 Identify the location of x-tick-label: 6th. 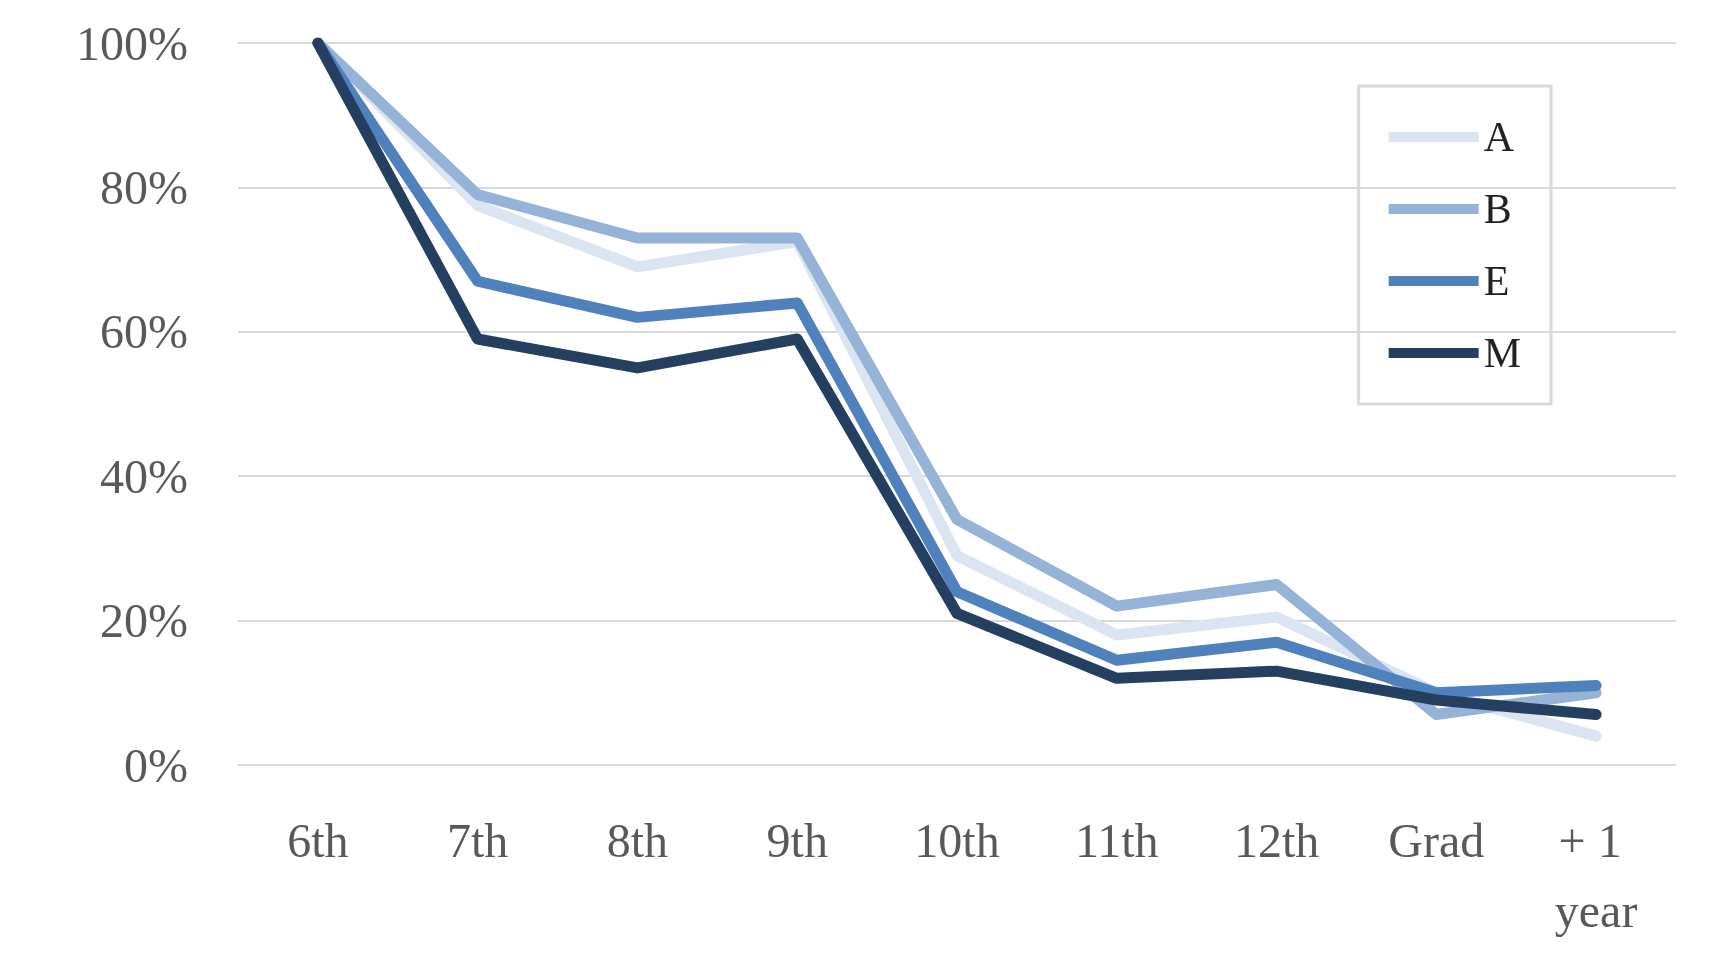
(318, 840).